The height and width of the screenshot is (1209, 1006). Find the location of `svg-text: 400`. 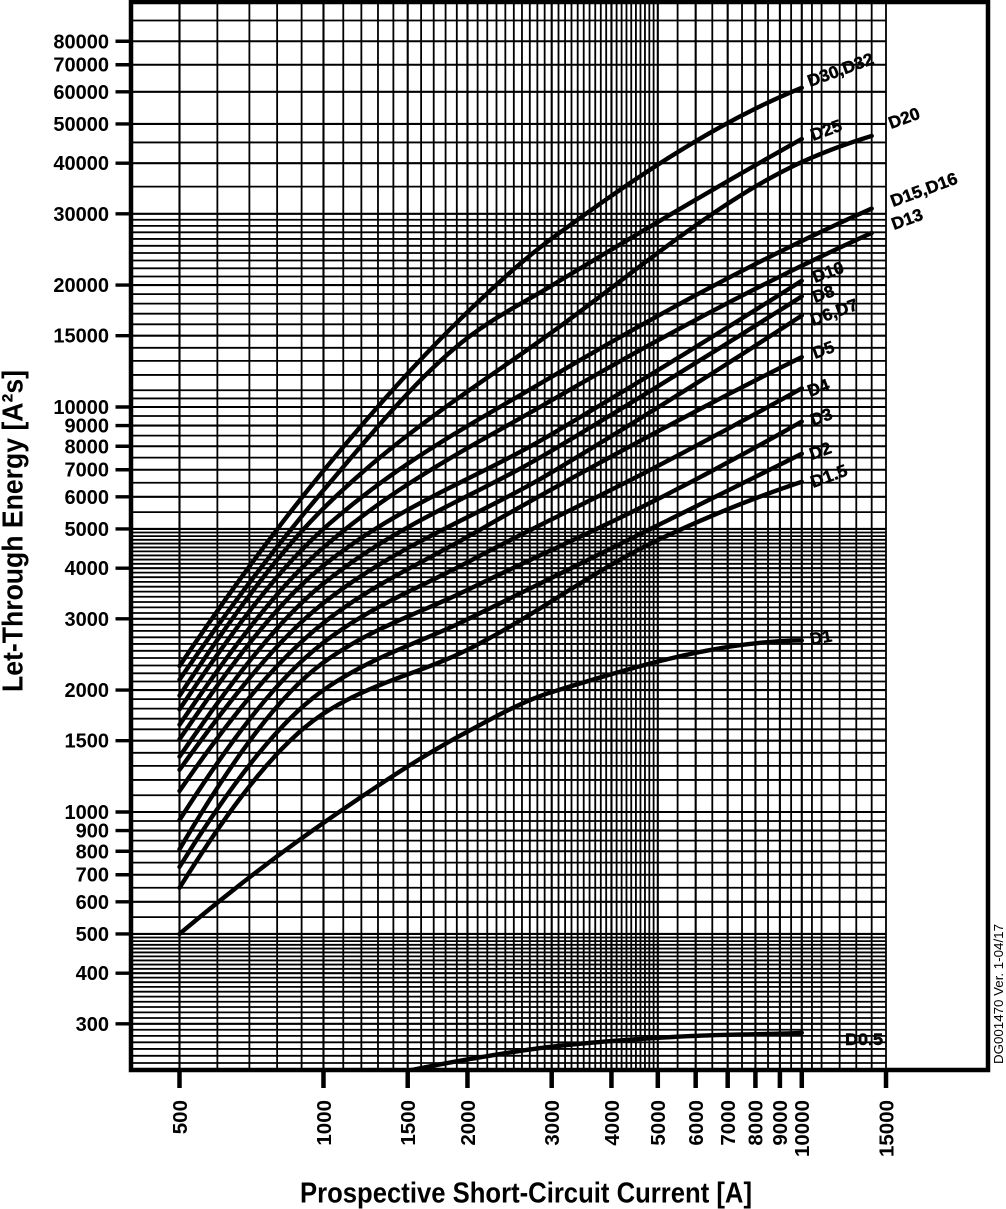

svg-text: 400 is located at coordinates (92, 974).